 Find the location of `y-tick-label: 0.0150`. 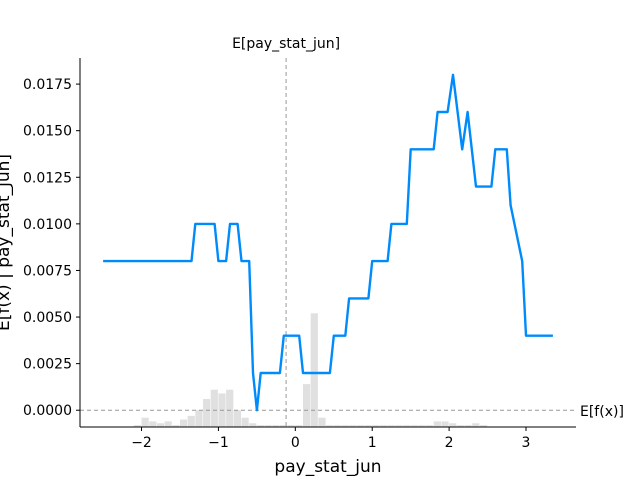

y-tick-label: 0.0150 is located at coordinates (47, 132).